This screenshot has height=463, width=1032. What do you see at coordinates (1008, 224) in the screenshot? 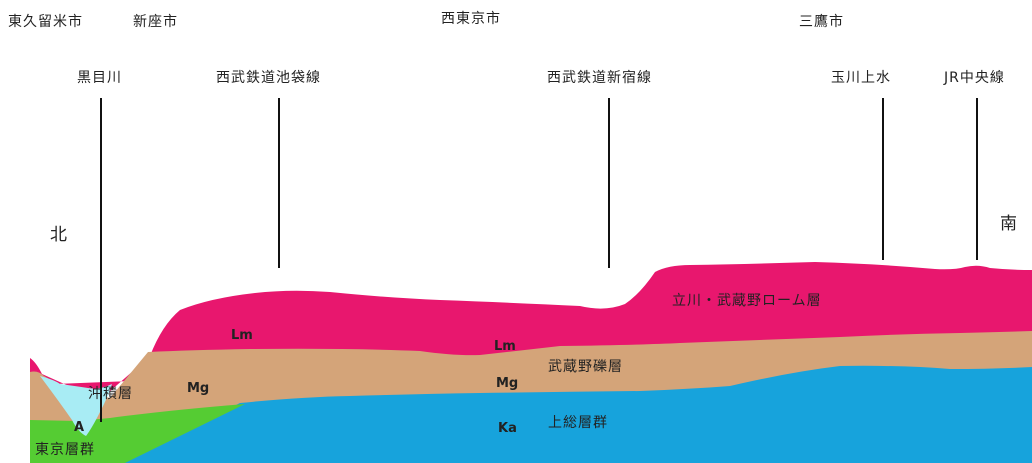
I see `direction-south: 南` at bounding box center [1008, 224].